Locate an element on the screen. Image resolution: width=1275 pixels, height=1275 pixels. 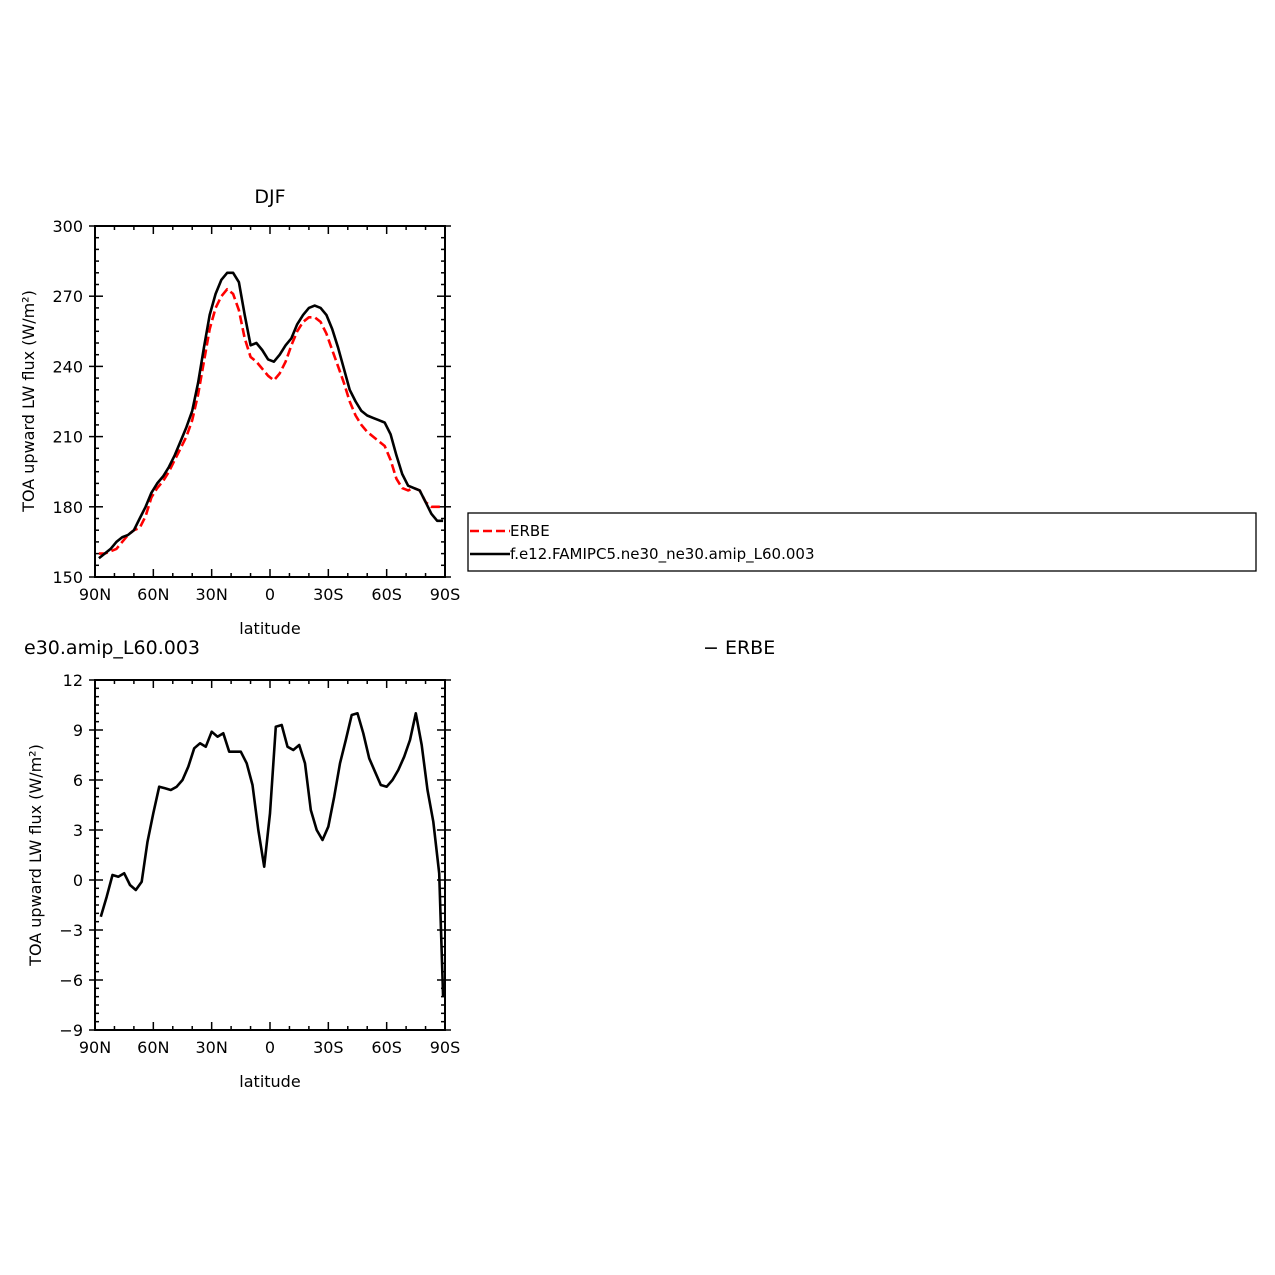
bottom-x-axis-label: latitude is located at coordinates (269, 1081).